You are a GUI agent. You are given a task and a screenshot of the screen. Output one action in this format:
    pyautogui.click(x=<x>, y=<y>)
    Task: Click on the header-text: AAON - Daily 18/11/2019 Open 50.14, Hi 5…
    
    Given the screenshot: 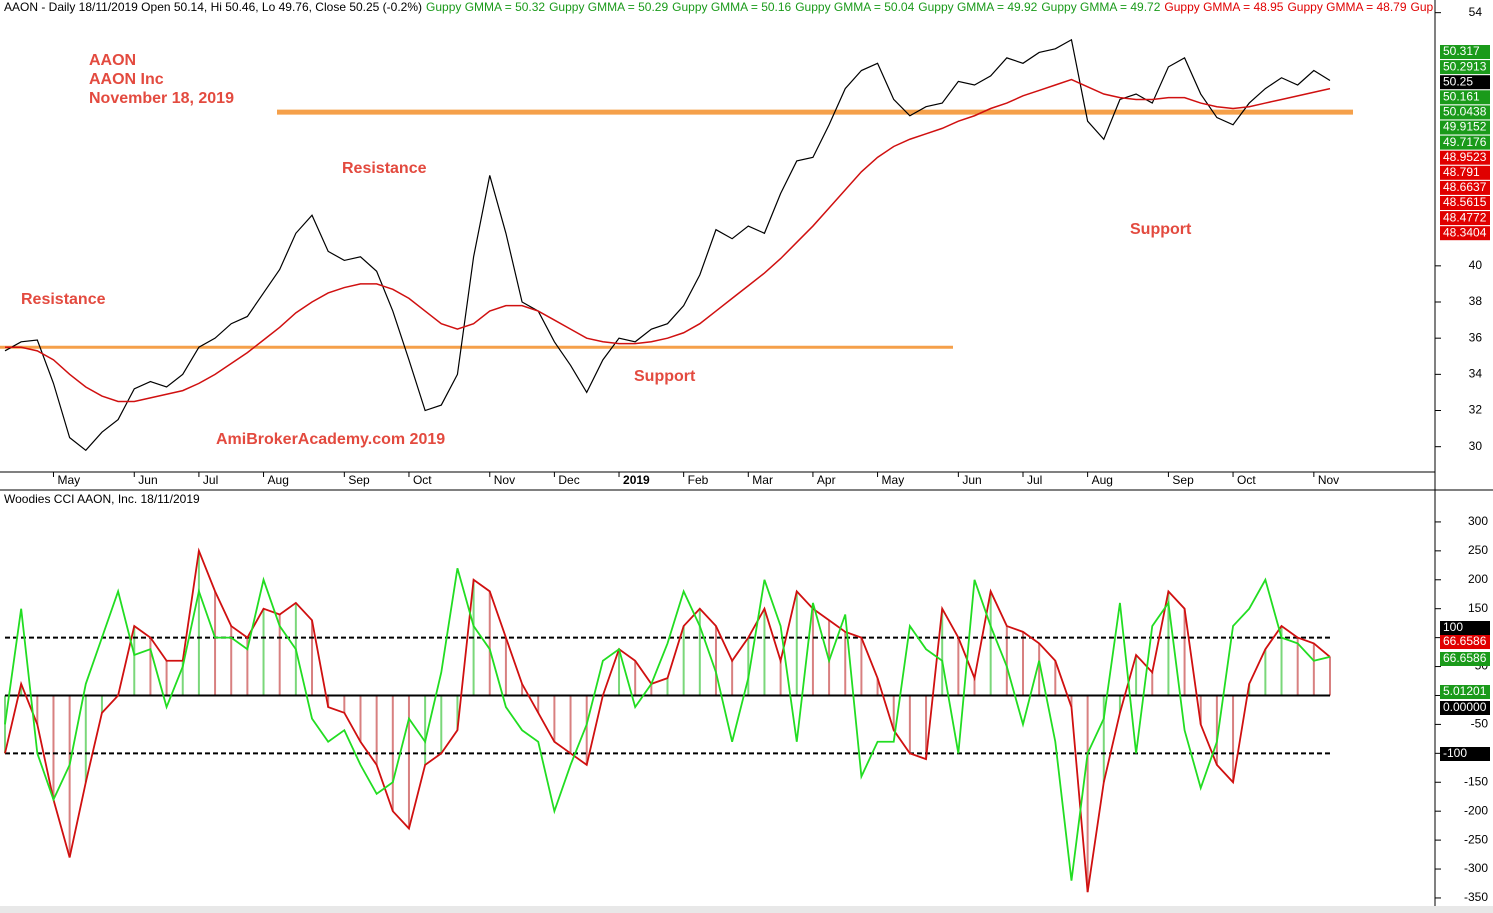 What is the action you would take?
    pyautogui.click(x=213, y=7)
    